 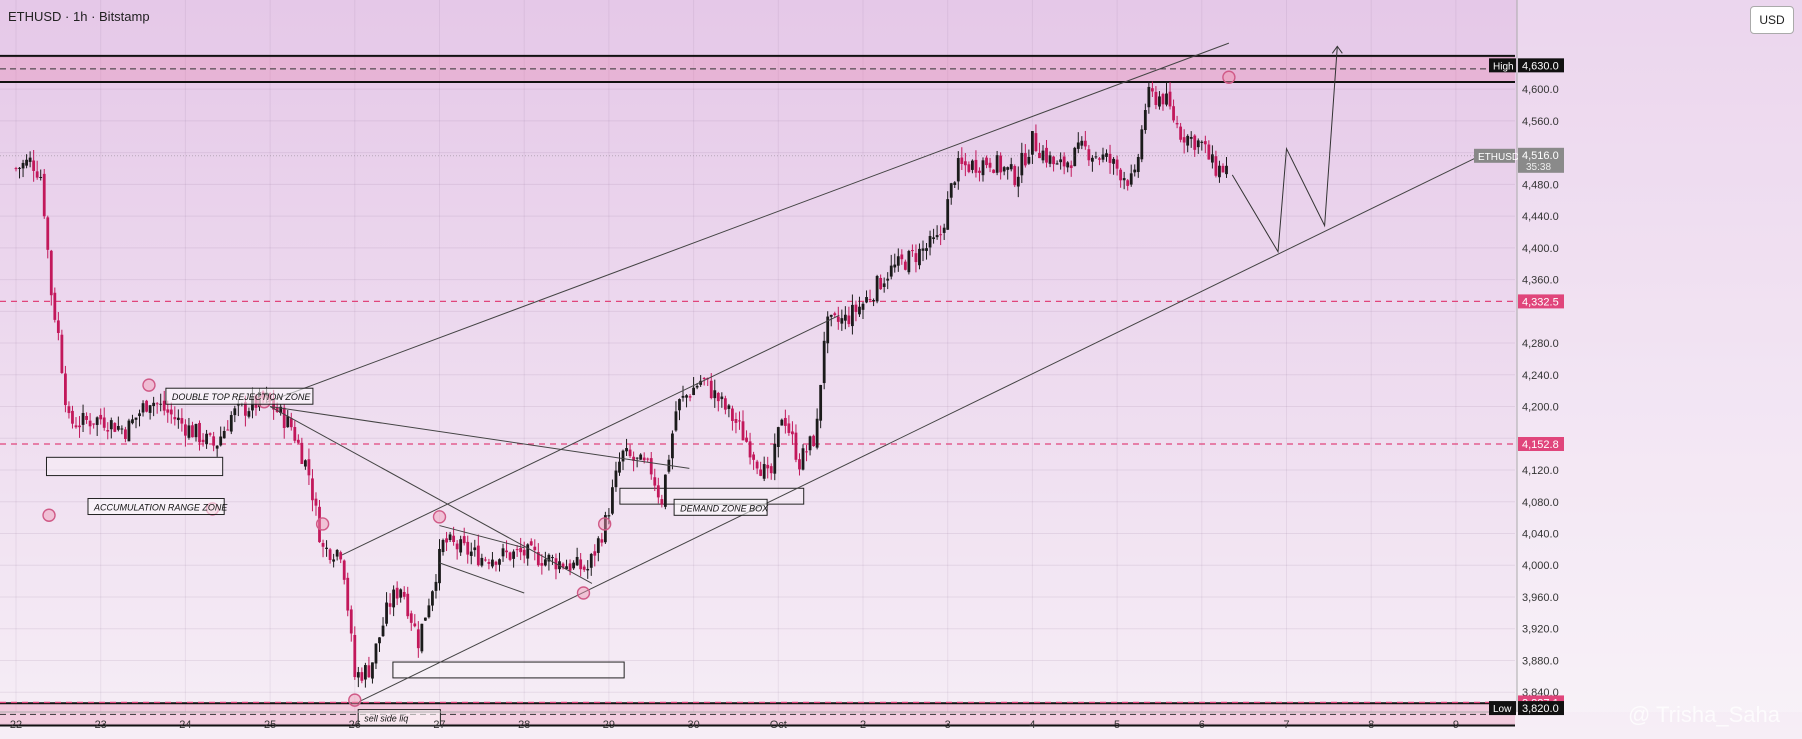 I want to click on current-price-tag-bg, so click(x=1541, y=160).